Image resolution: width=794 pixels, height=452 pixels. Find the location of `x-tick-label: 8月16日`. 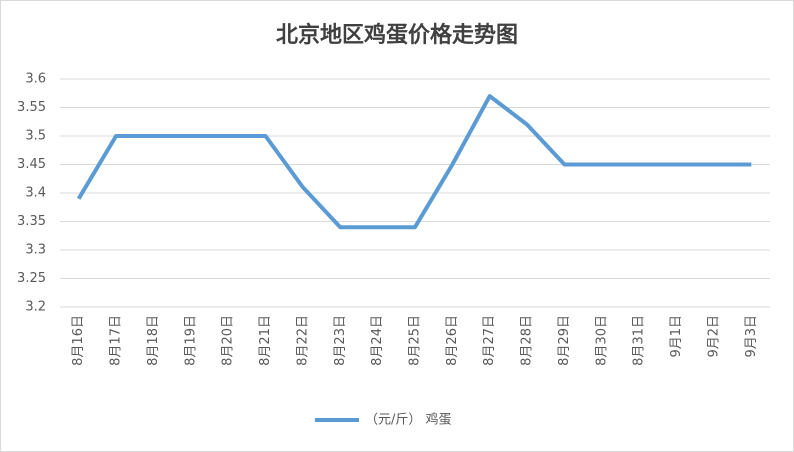

x-tick-label: 8月16日 is located at coordinates (78, 340).